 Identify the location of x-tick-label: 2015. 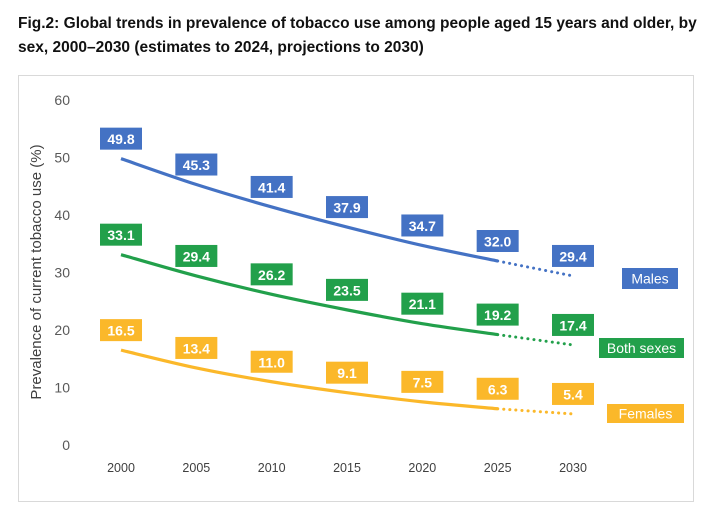
(347, 468).